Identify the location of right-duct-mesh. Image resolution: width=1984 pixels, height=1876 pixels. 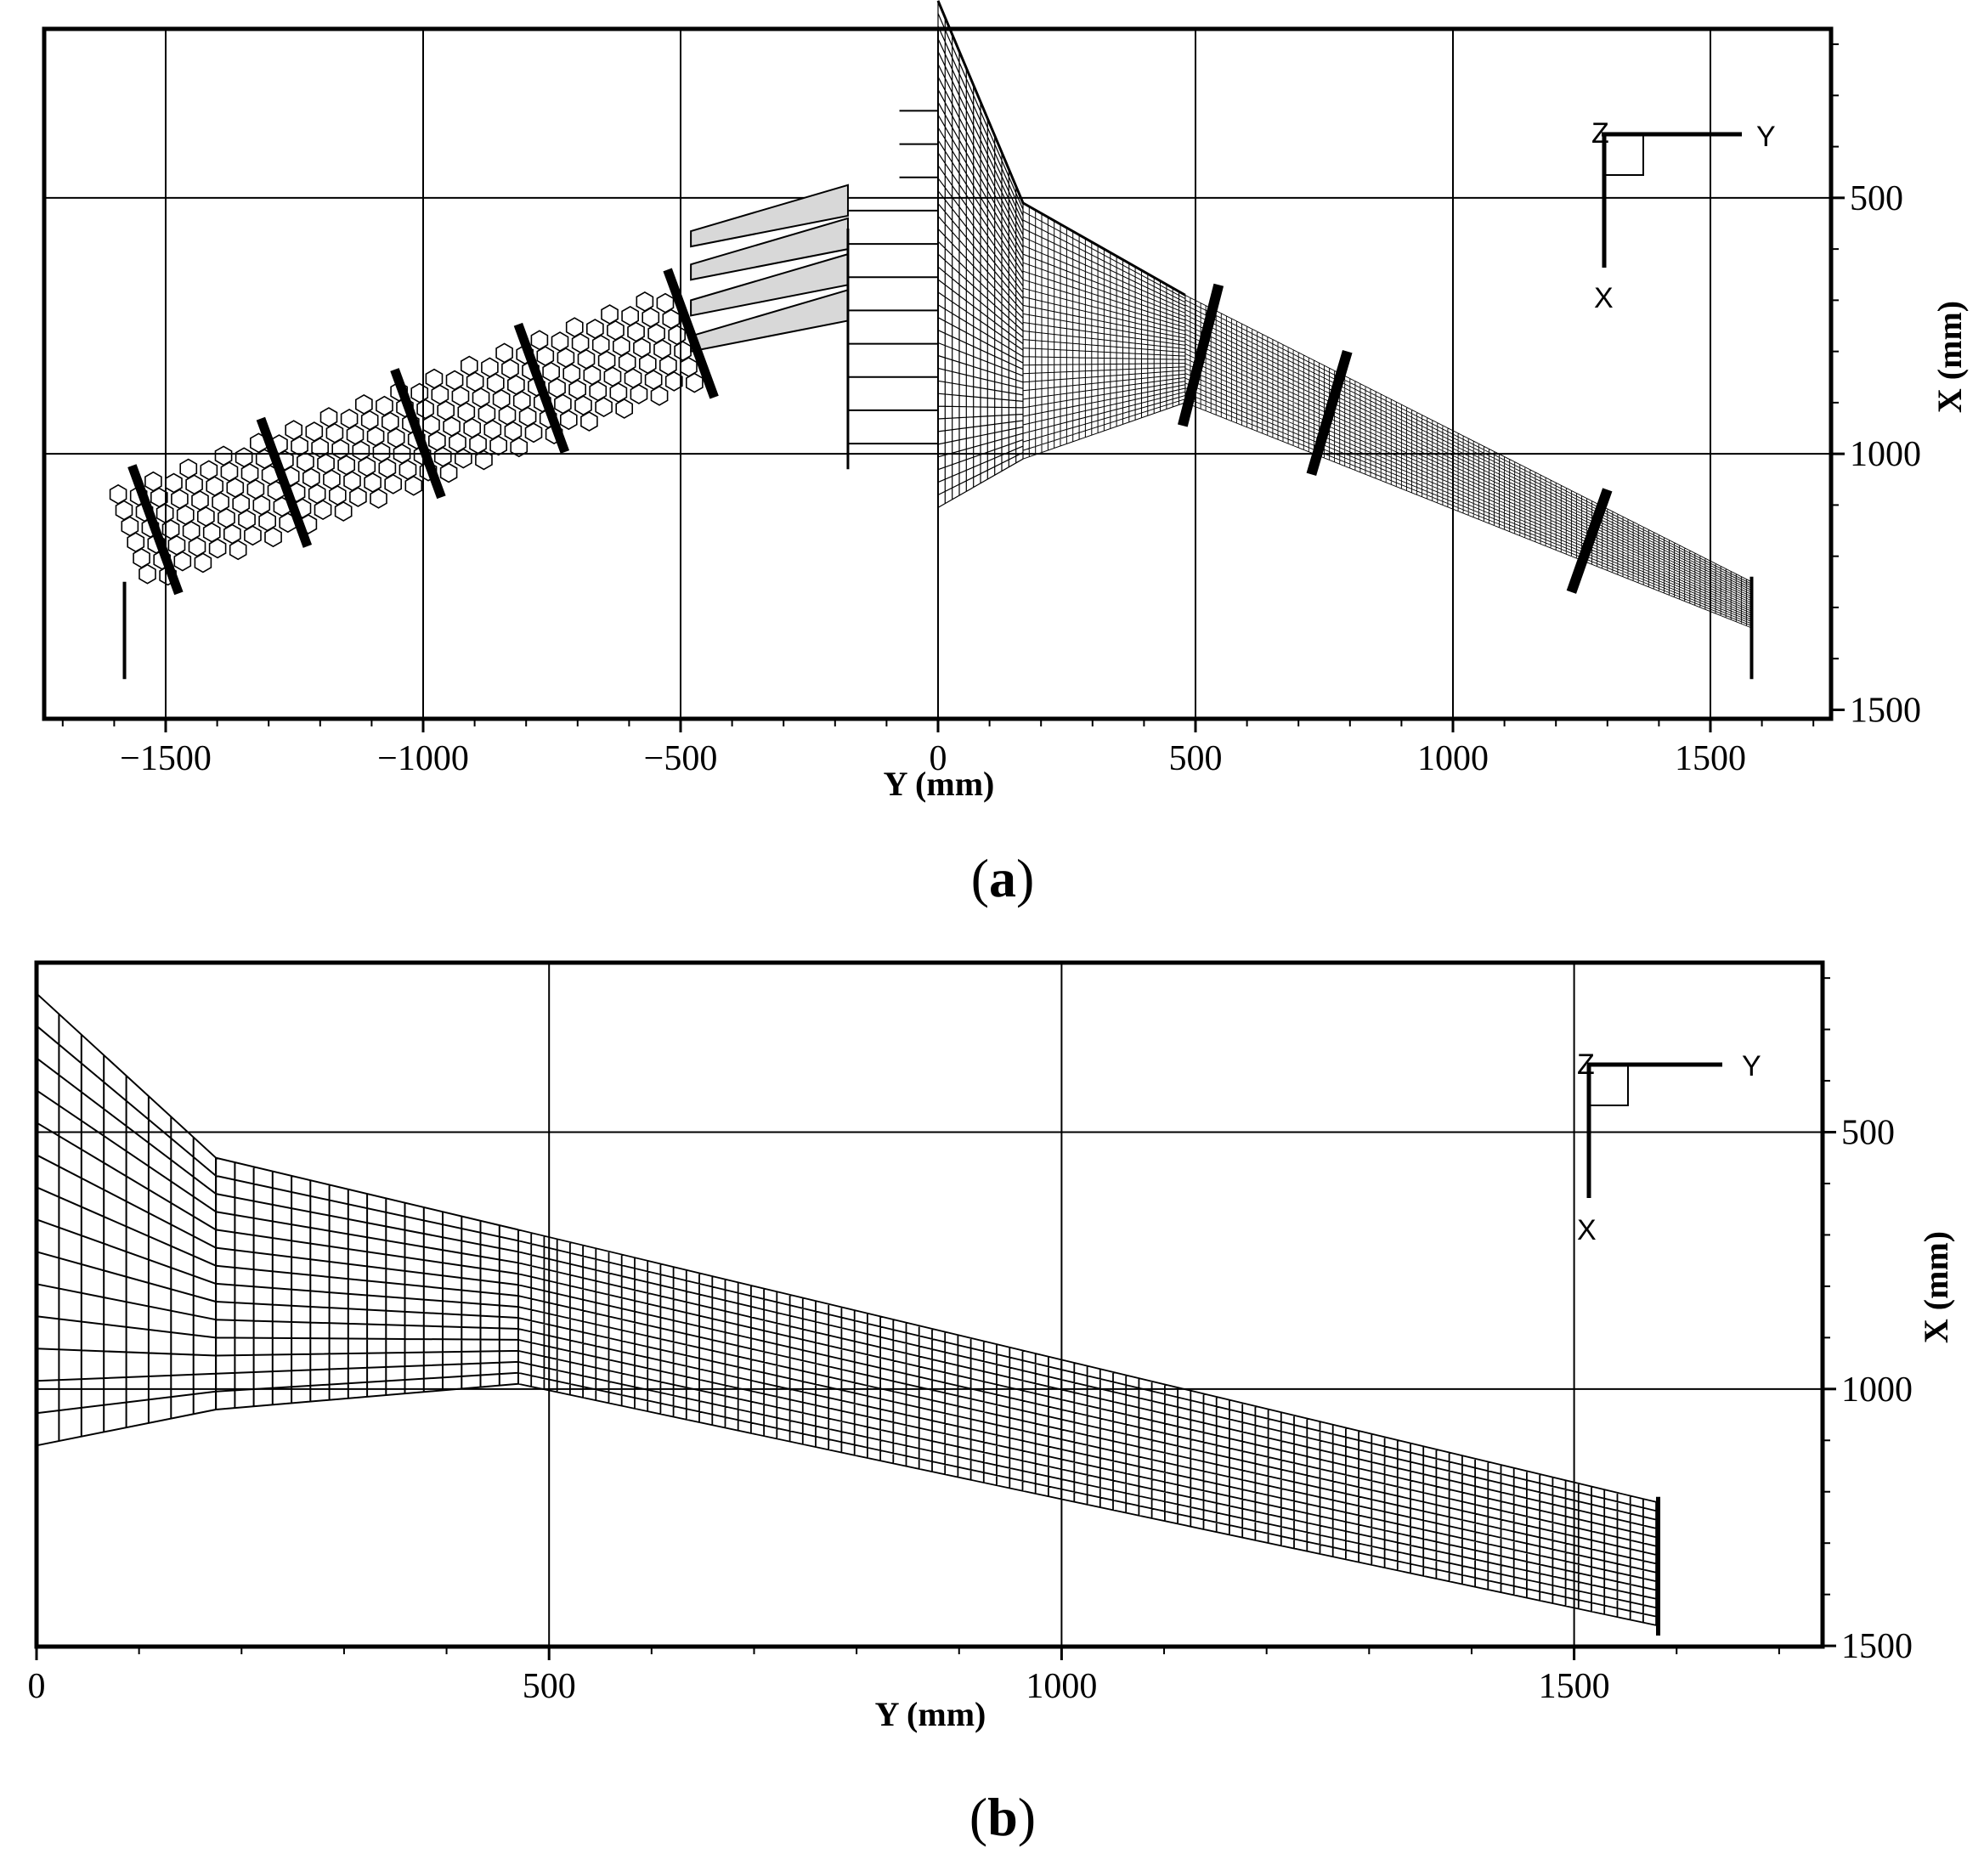
(1468, 461).